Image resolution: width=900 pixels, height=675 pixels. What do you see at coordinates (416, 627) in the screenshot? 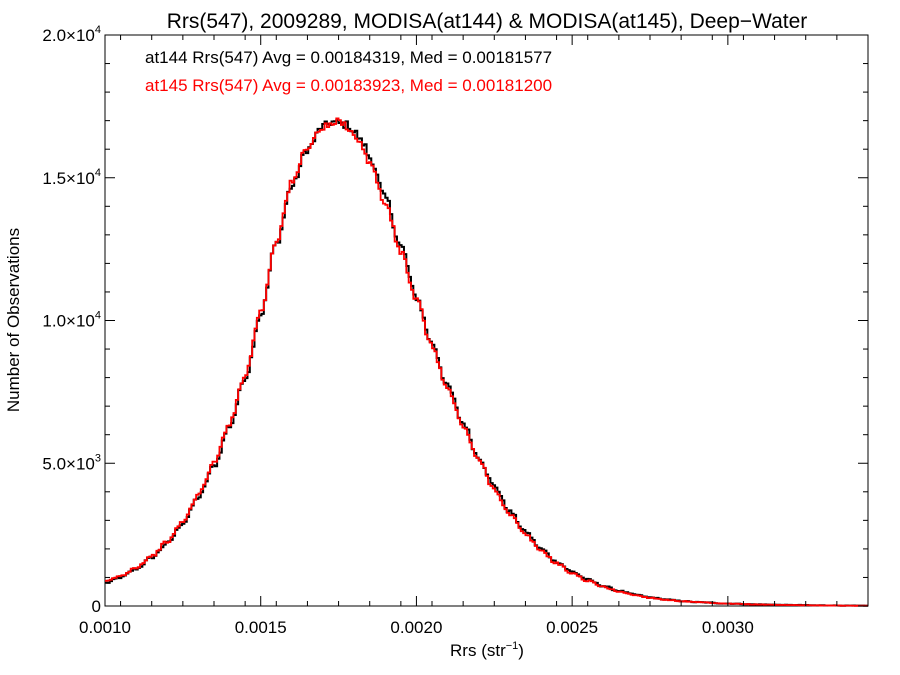
I see `x-tick-label: 0.0020` at bounding box center [416, 627].